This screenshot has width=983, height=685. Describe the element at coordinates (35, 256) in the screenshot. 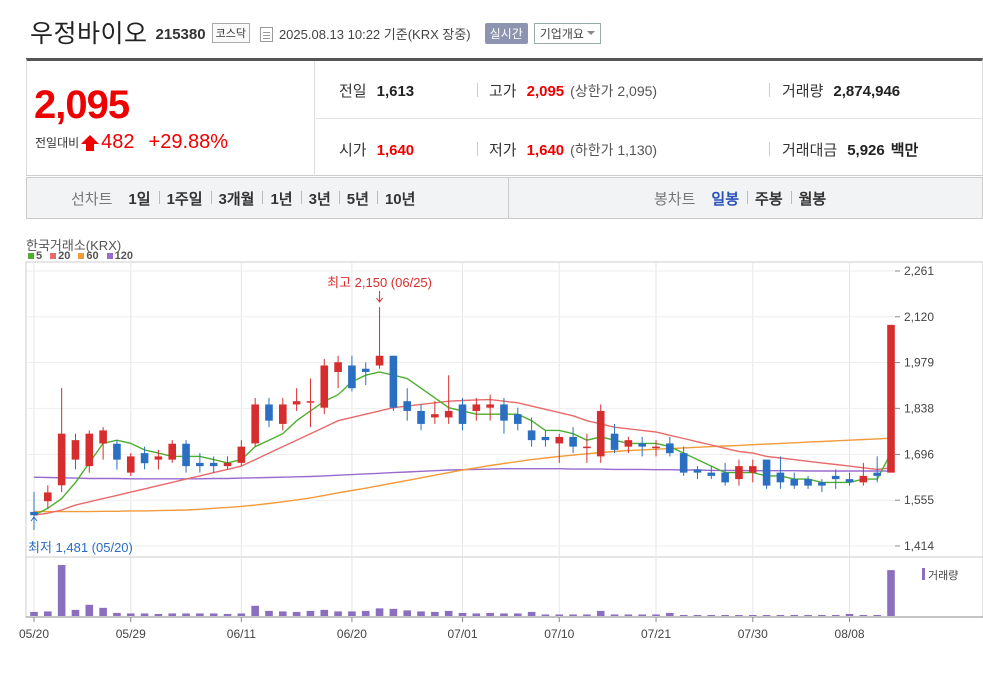

I see `ma-legend-5: 5` at that location.